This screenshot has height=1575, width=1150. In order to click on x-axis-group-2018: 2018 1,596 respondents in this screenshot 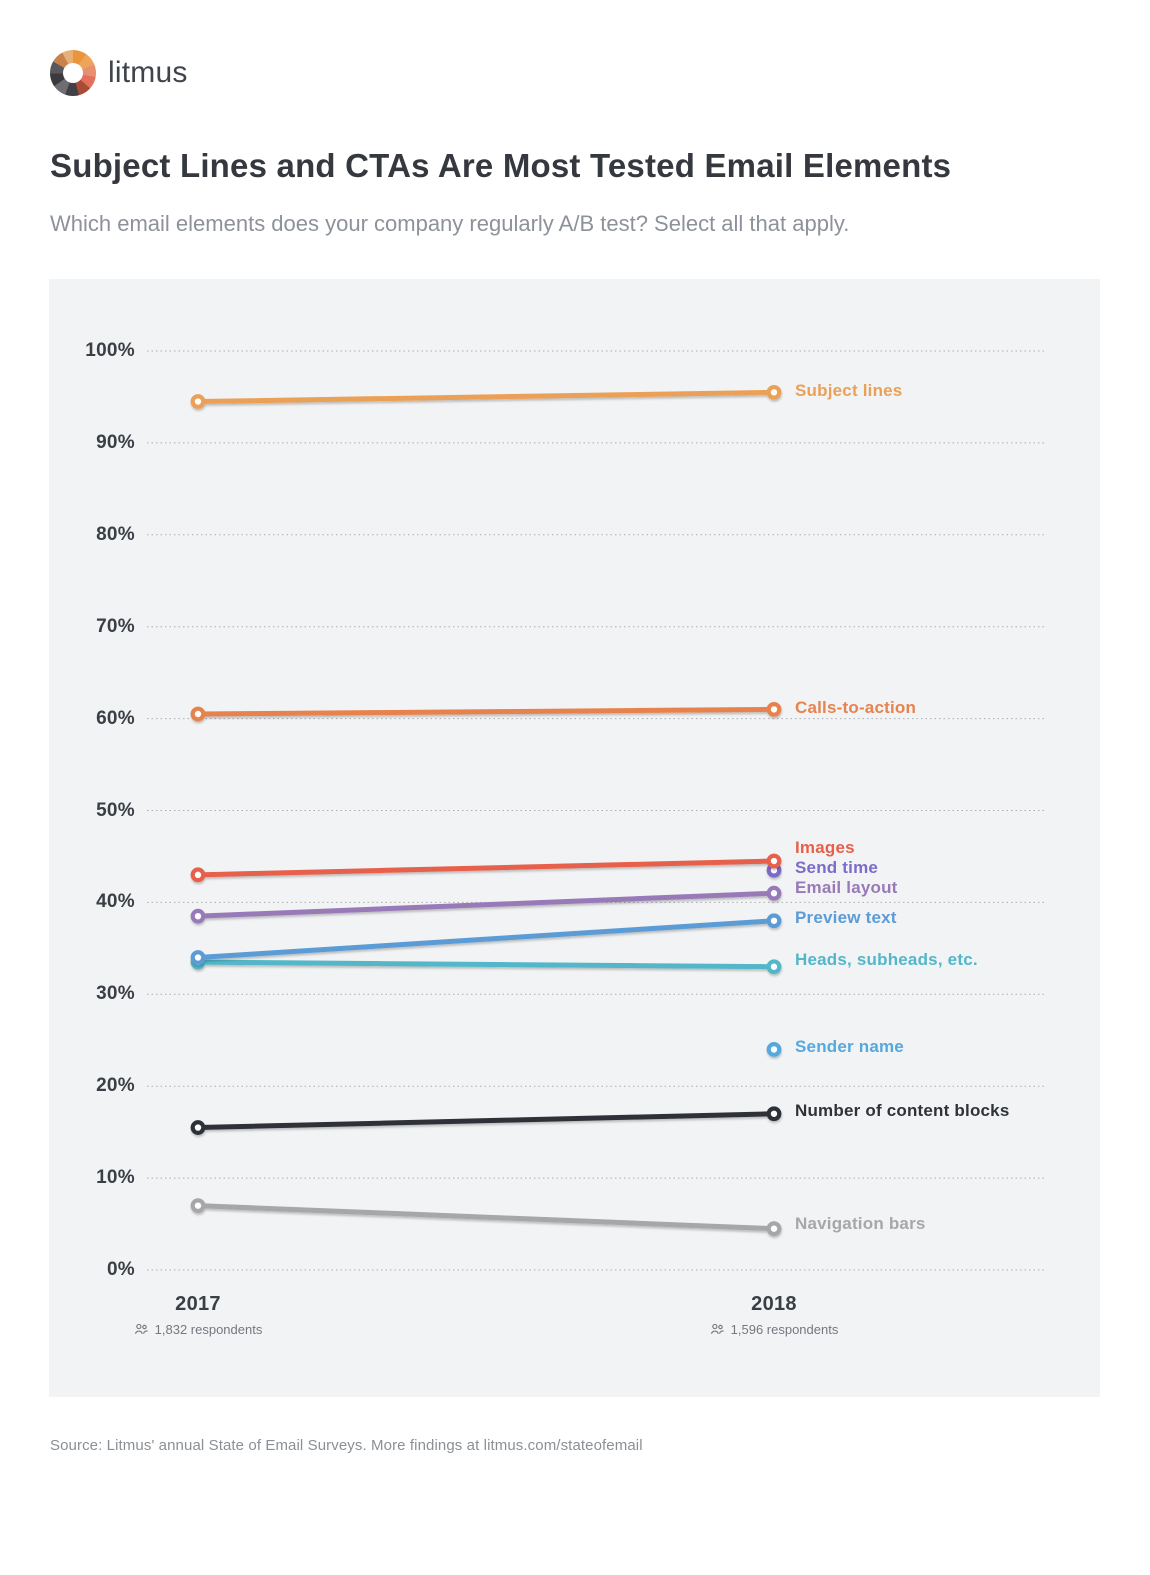, I will do `click(774, 1315)`.